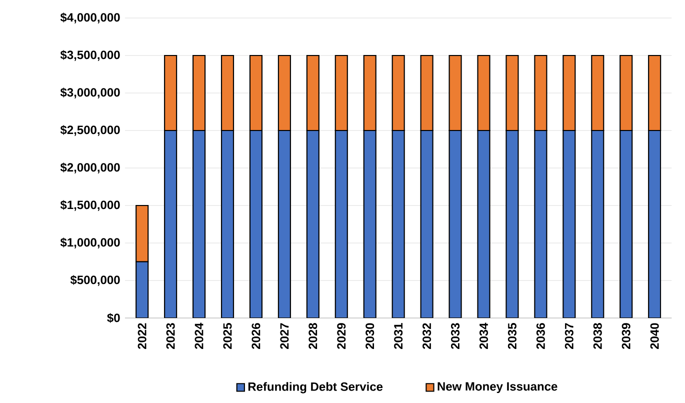 The height and width of the screenshot is (403, 685). What do you see at coordinates (256, 336) in the screenshot?
I see `x-tick-label: 2026` at bounding box center [256, 336].